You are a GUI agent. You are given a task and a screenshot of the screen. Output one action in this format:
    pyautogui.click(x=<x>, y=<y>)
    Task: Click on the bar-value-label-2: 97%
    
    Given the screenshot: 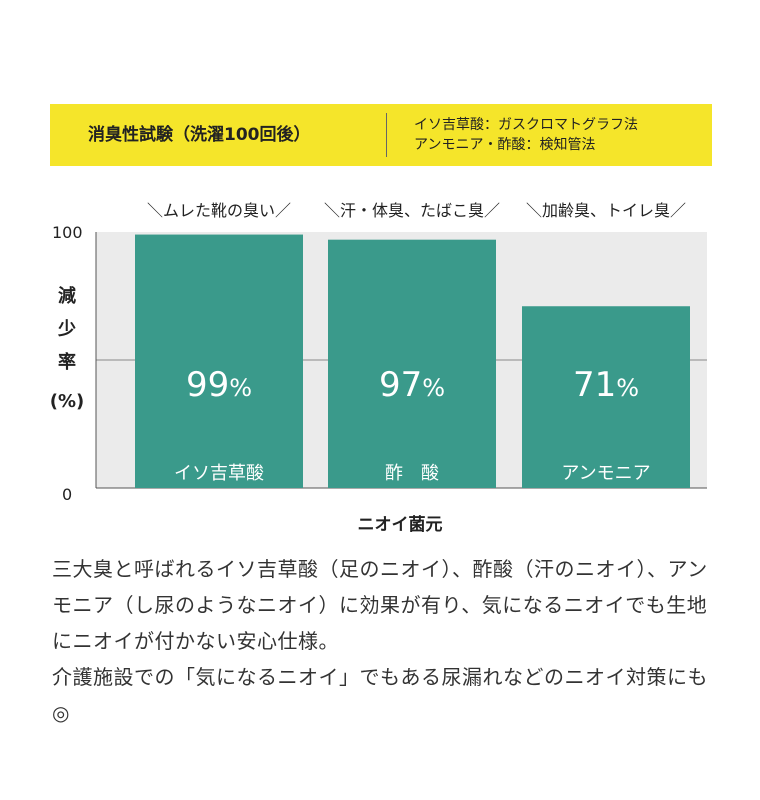 What is the action you would take?
    pyautogui.click(x=412, y=385)
    